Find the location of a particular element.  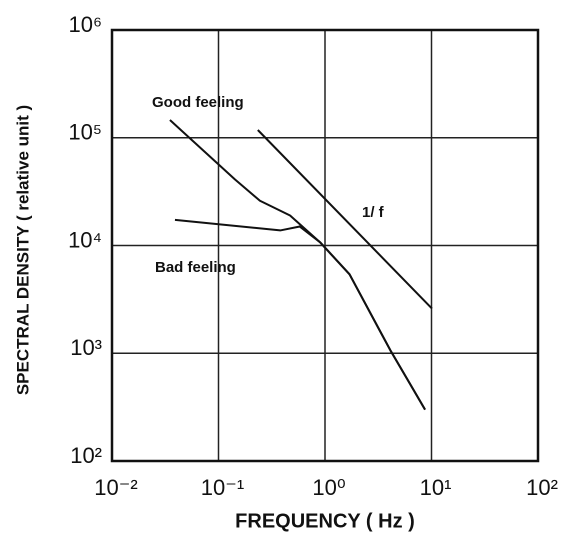

series-label: Good feeling is located at coordinates (198, 102).